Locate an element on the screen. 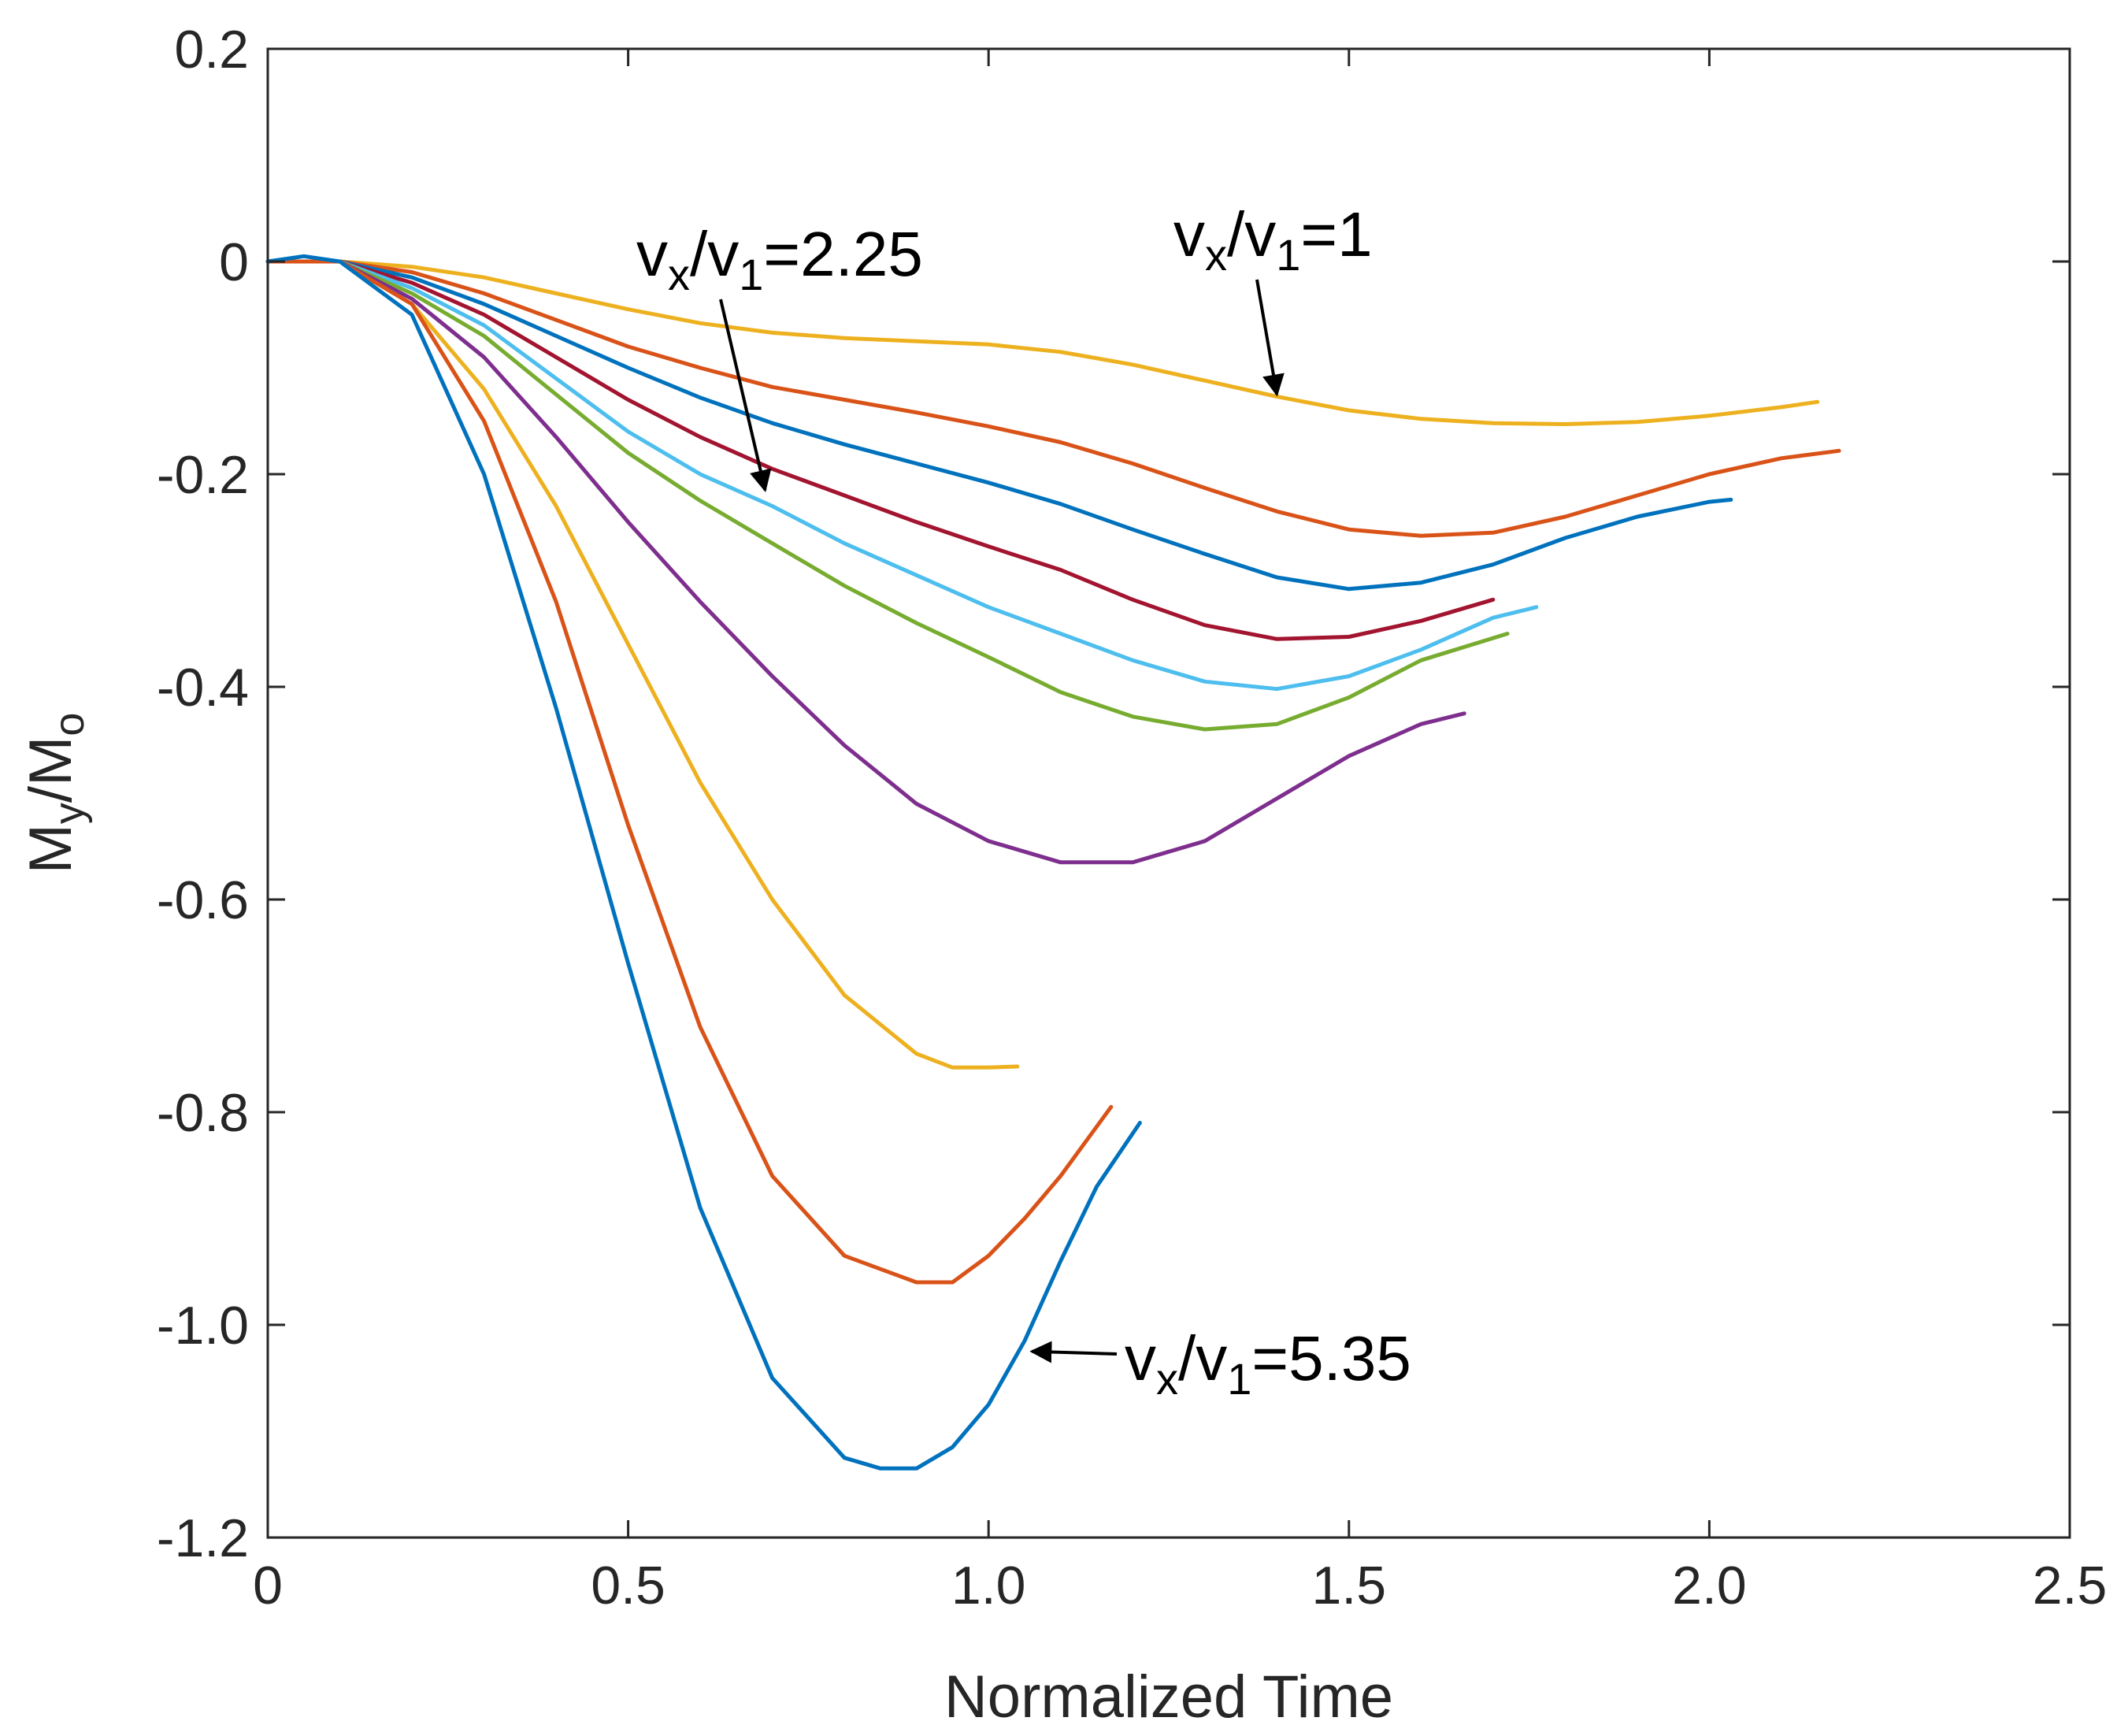 The width and height of the screenshot is (2128, 1736). y-tick-label: -0.8 is located at coordinates (203, 1113).